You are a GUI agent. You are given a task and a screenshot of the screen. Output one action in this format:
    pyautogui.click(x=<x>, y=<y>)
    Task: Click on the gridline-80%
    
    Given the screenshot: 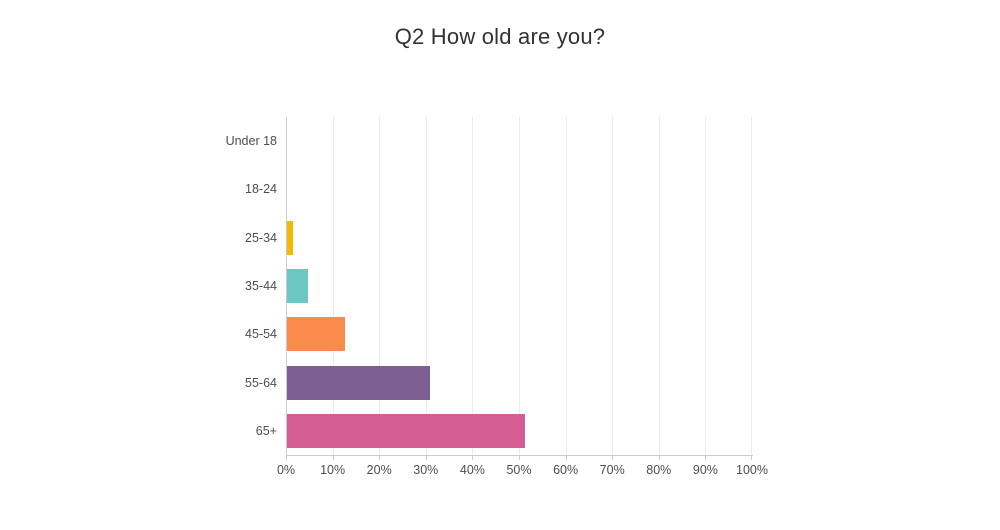 What is the action you would take?
    pyautogui.click(x=659, y=286)
    